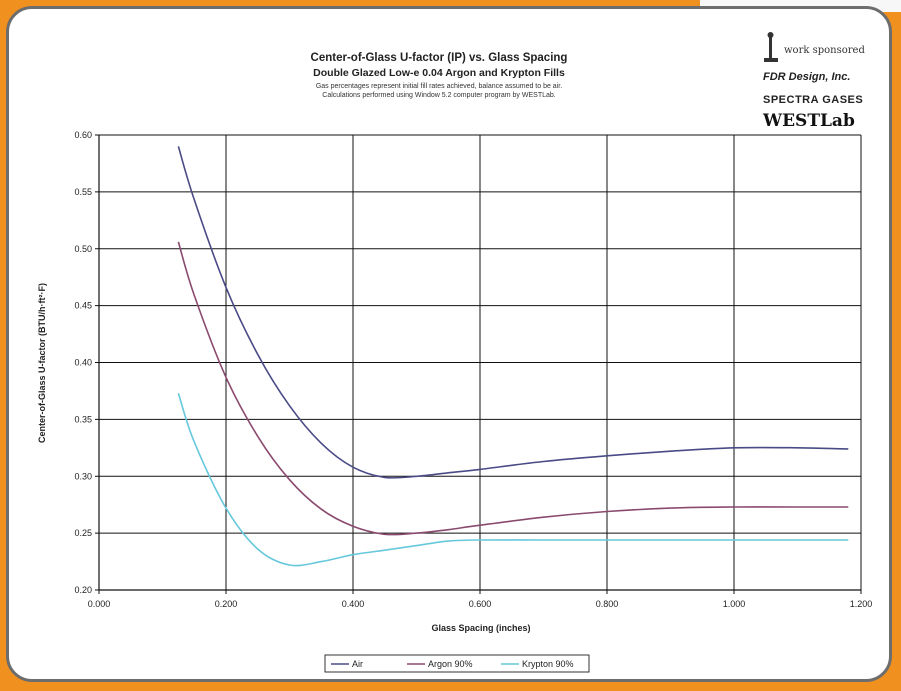 This screenshot has height=691, width=901. Describe the element at coordinates (226, 604) in the screenshot. I see `x-tick-label-1: 0.200` at that location.